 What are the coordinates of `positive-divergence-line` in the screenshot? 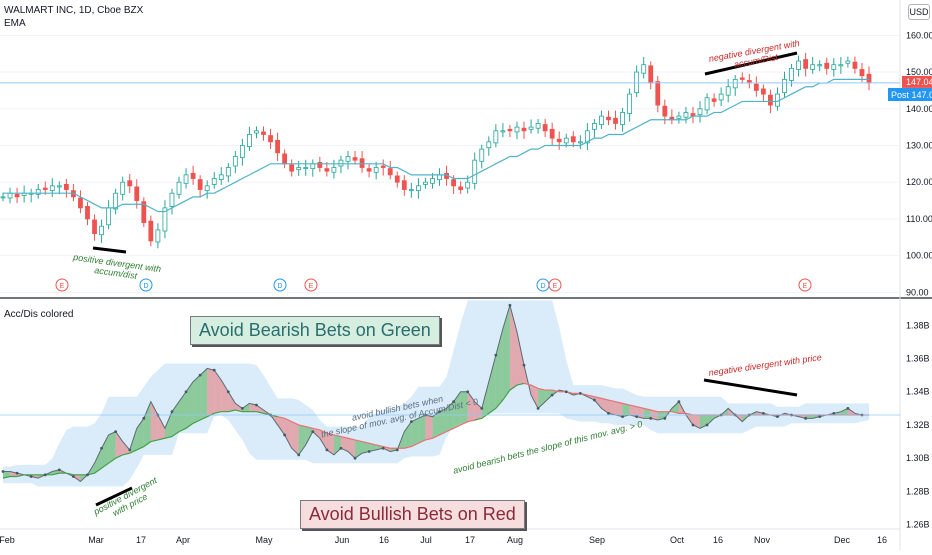 It's located at (109, 250).